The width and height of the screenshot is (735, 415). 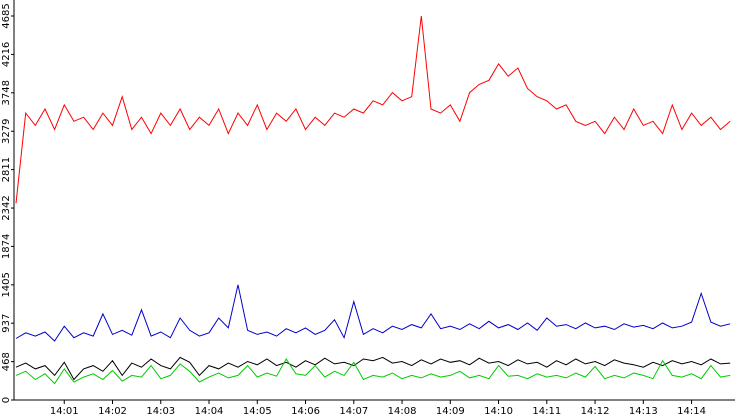 What do you see at coordinates (6, 284) in the screenshot?
I see `y-tick-label: 1405` at bounding box center [6, 284].